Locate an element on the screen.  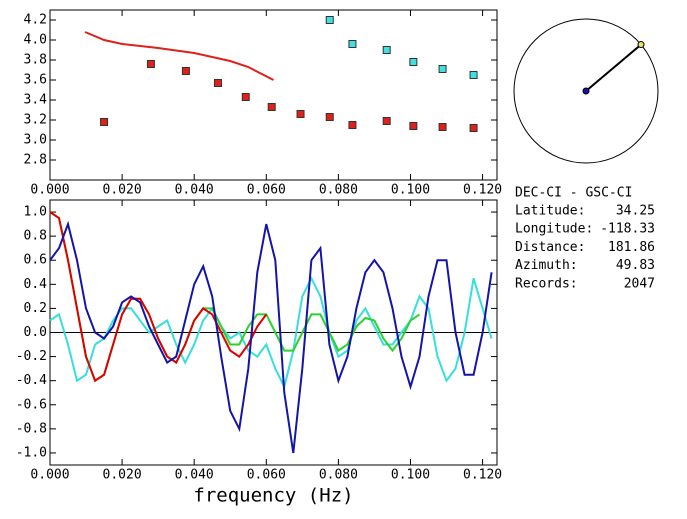
y-tick-label: 4.0 is located at coordinates (35, 40).